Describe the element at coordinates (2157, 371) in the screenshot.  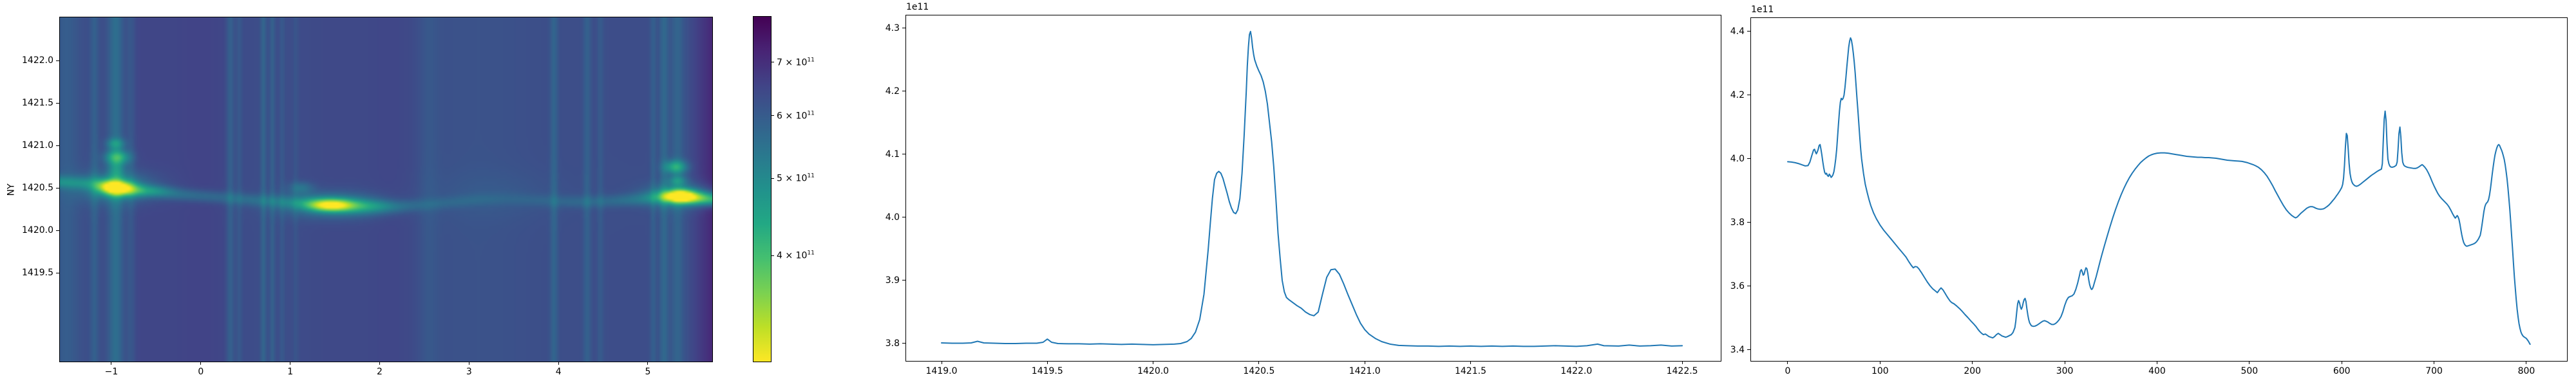
I see `timeseries-x-tick-label: 400` at that location.